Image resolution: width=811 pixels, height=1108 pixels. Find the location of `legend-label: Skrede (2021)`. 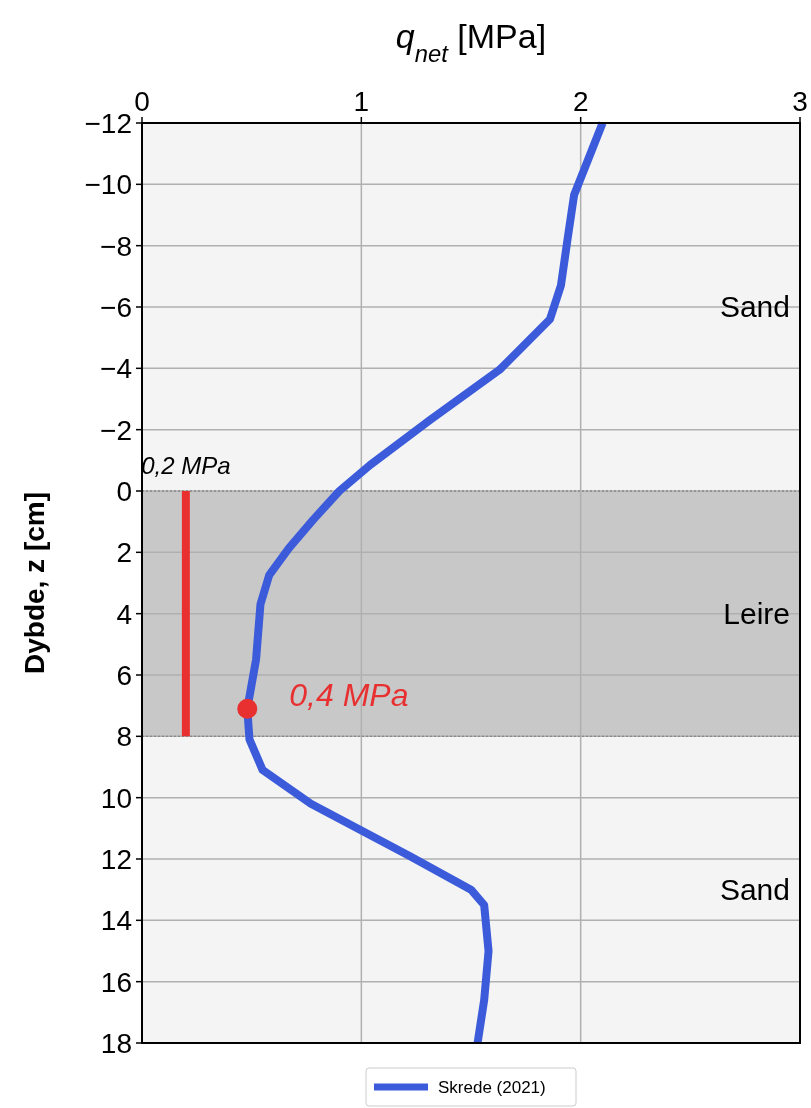

legend-label: Skrede (2021) is located at coordinates (492, 1087).